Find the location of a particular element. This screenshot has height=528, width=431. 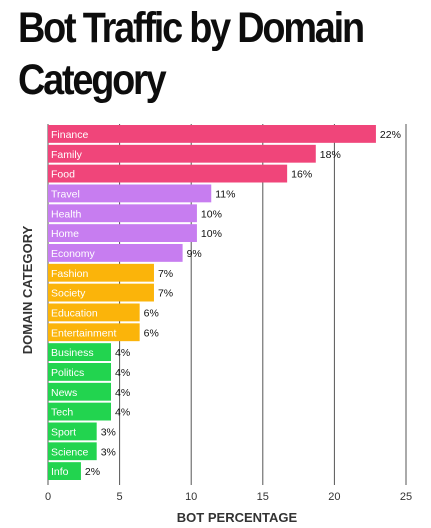

bar-category-label-business: Business is located at coordinates (72, 353).